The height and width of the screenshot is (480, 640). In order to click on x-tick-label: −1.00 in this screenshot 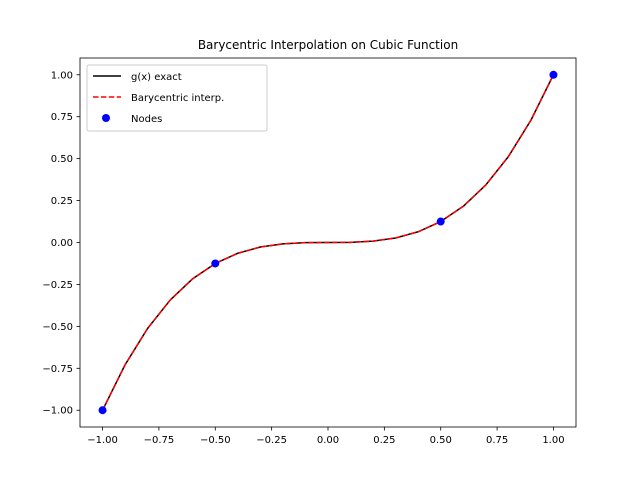, I will do `click(102, 440)`.